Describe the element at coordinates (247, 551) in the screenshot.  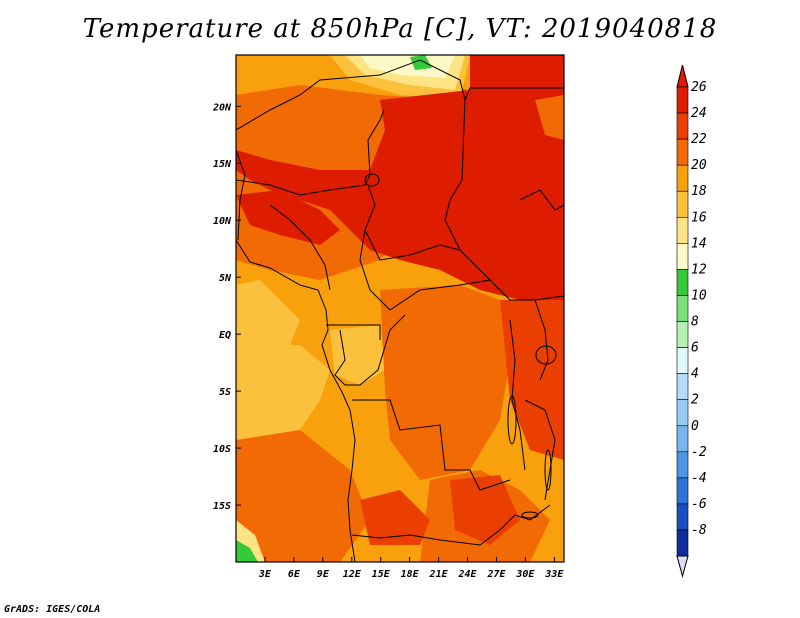
I see `field-sw-corner-green` at that location.